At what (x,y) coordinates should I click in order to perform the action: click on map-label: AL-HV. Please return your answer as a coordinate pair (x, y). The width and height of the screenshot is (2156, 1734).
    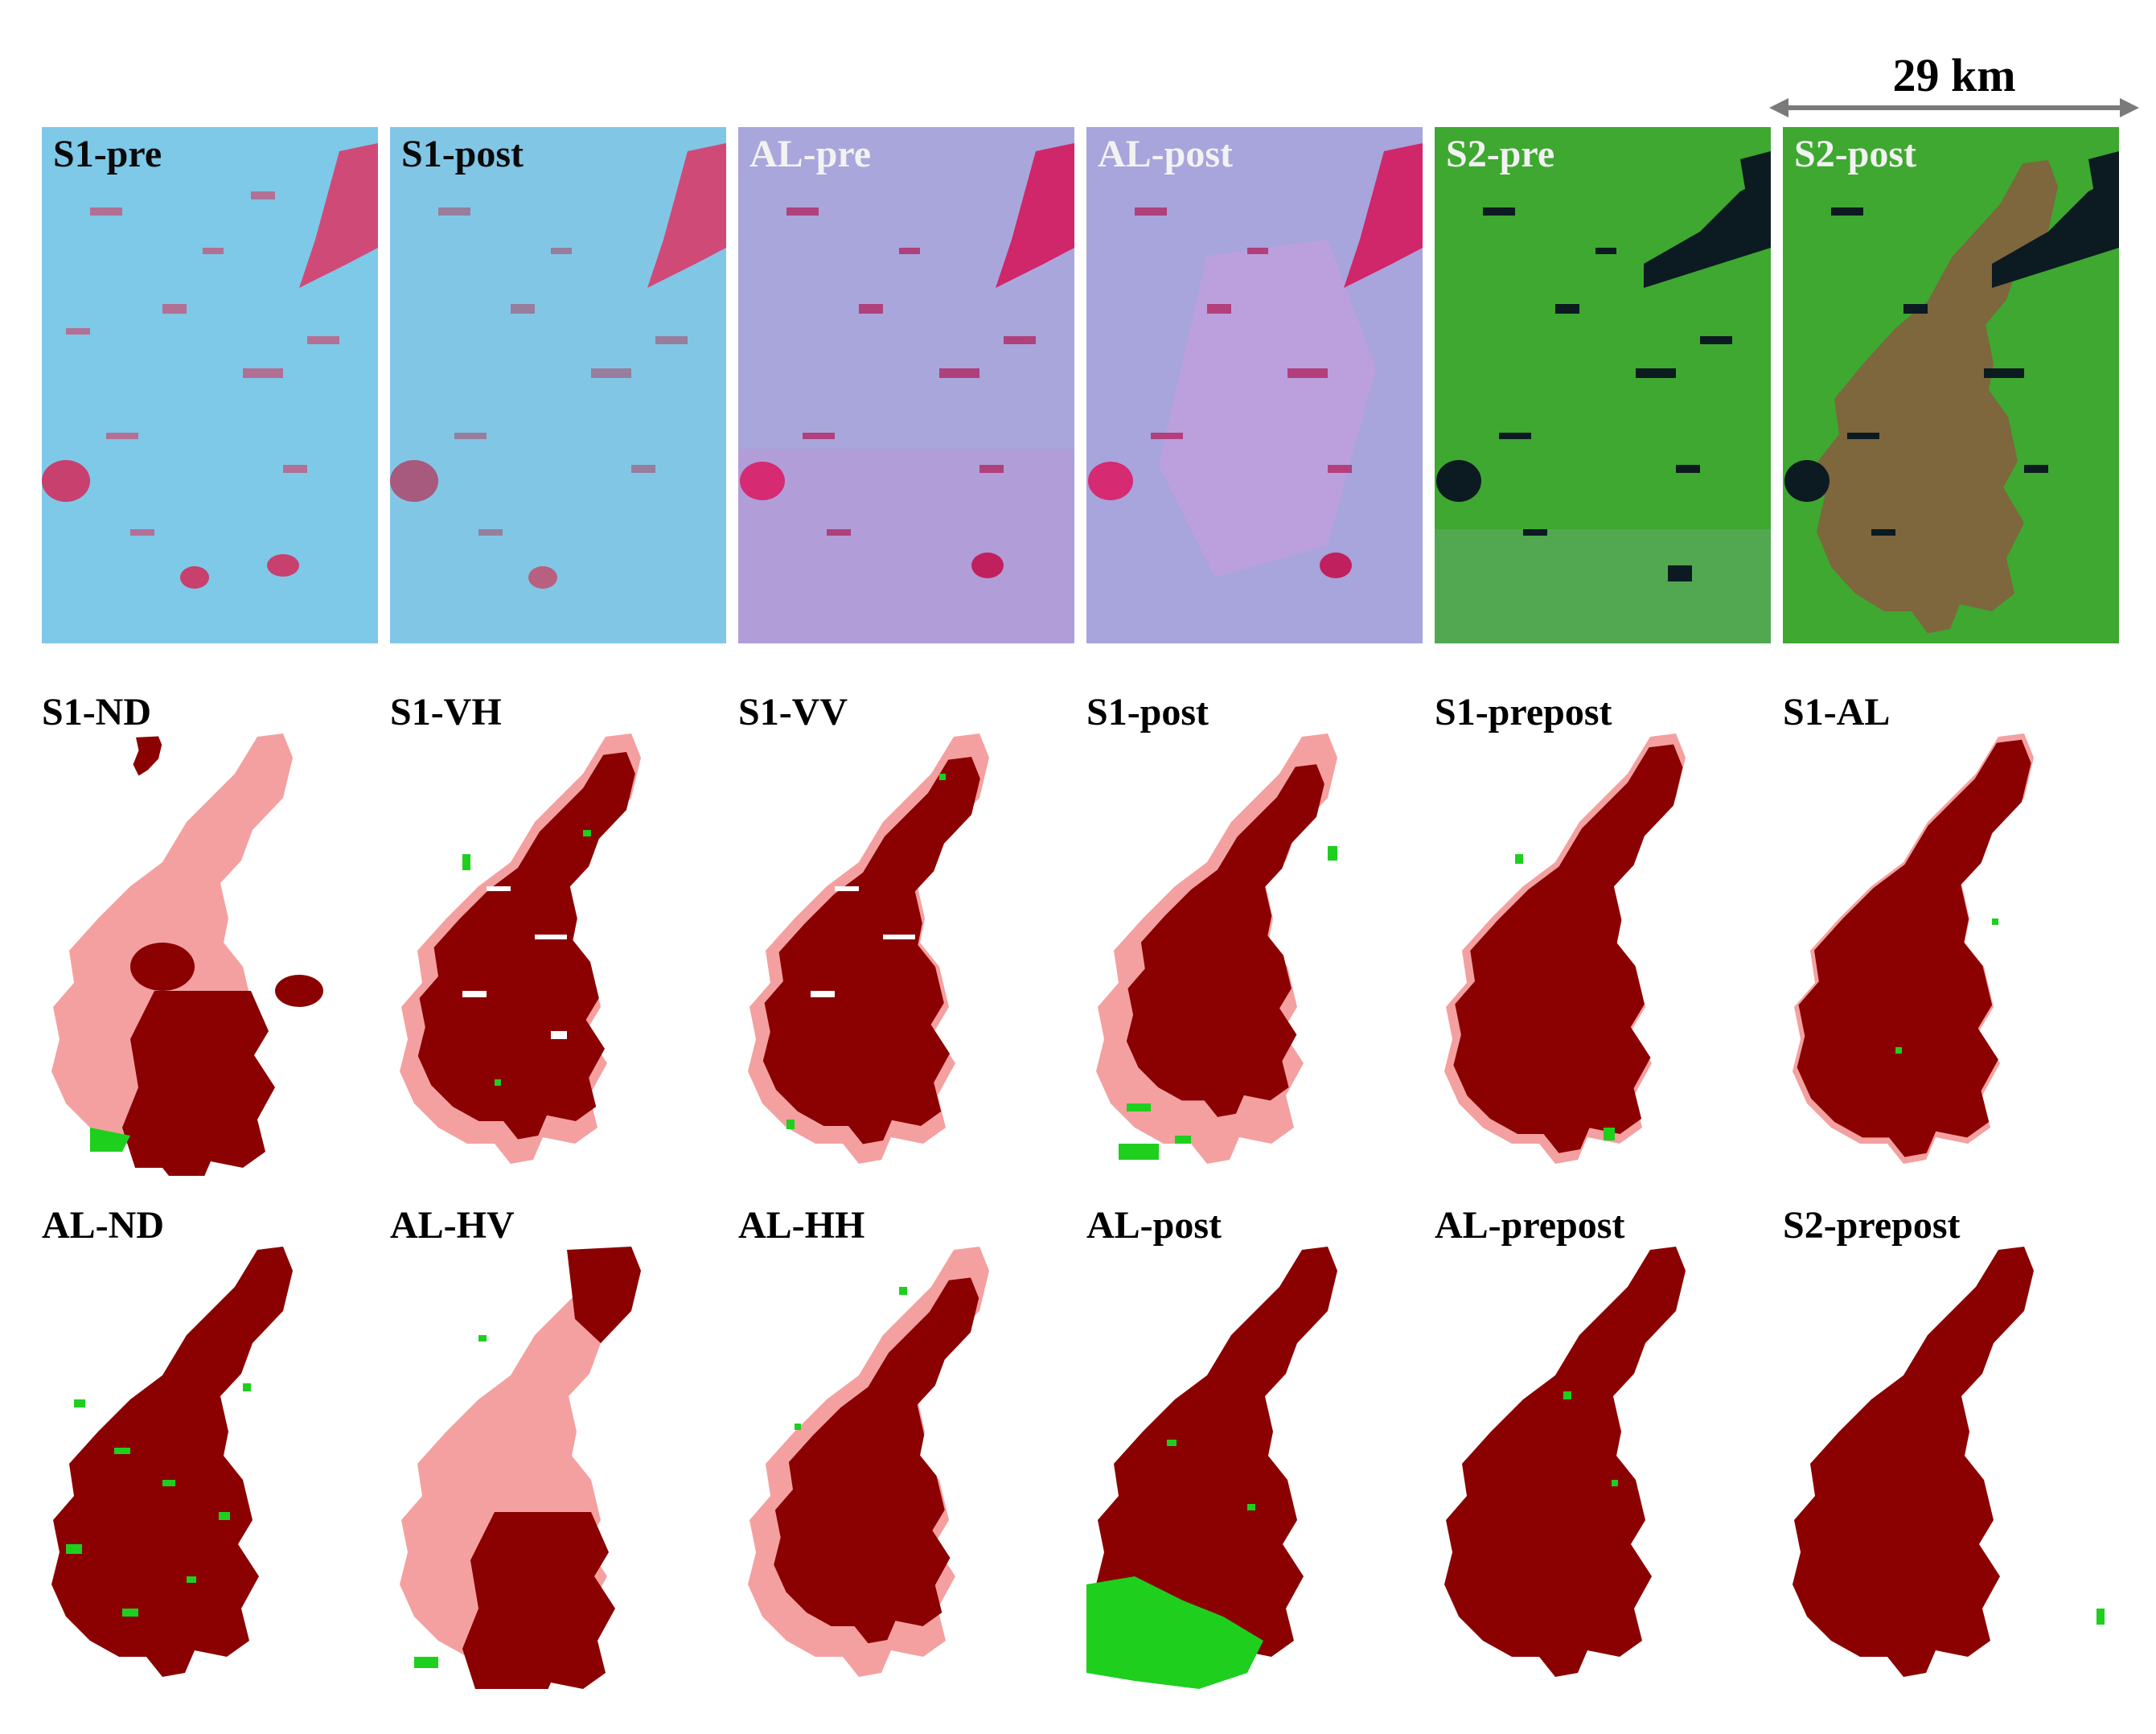
    Looking at the image, I should click on (452, 1225).